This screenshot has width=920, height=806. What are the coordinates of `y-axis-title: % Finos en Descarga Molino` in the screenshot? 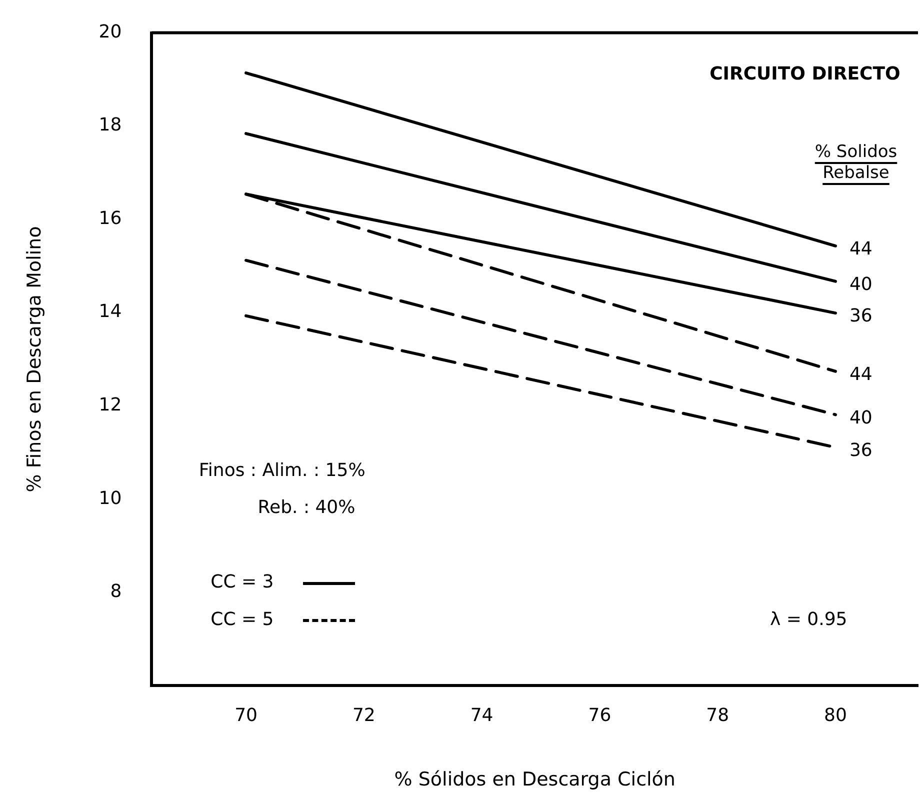 It's located at (34, 359).